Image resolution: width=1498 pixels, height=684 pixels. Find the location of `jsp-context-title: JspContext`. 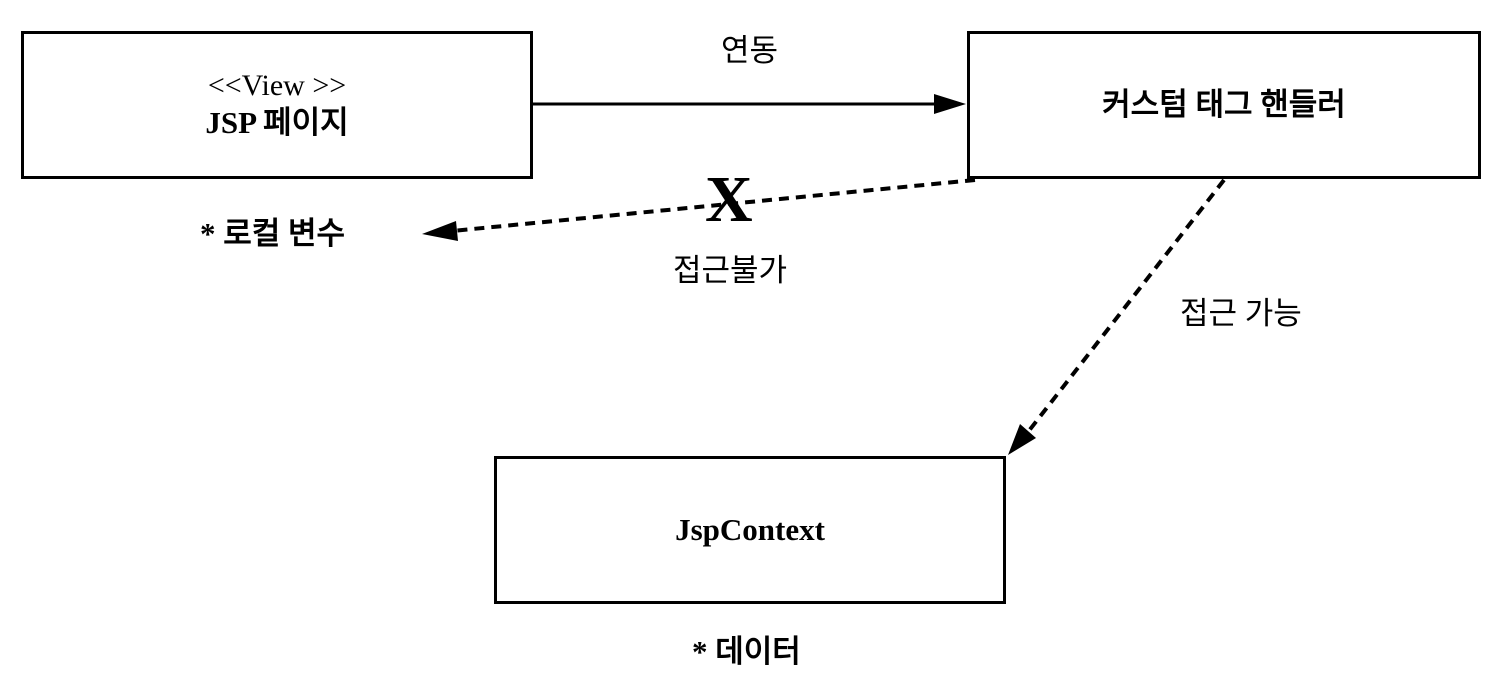

jsp-context-title: JspContext is located at coordinates (750, 529).